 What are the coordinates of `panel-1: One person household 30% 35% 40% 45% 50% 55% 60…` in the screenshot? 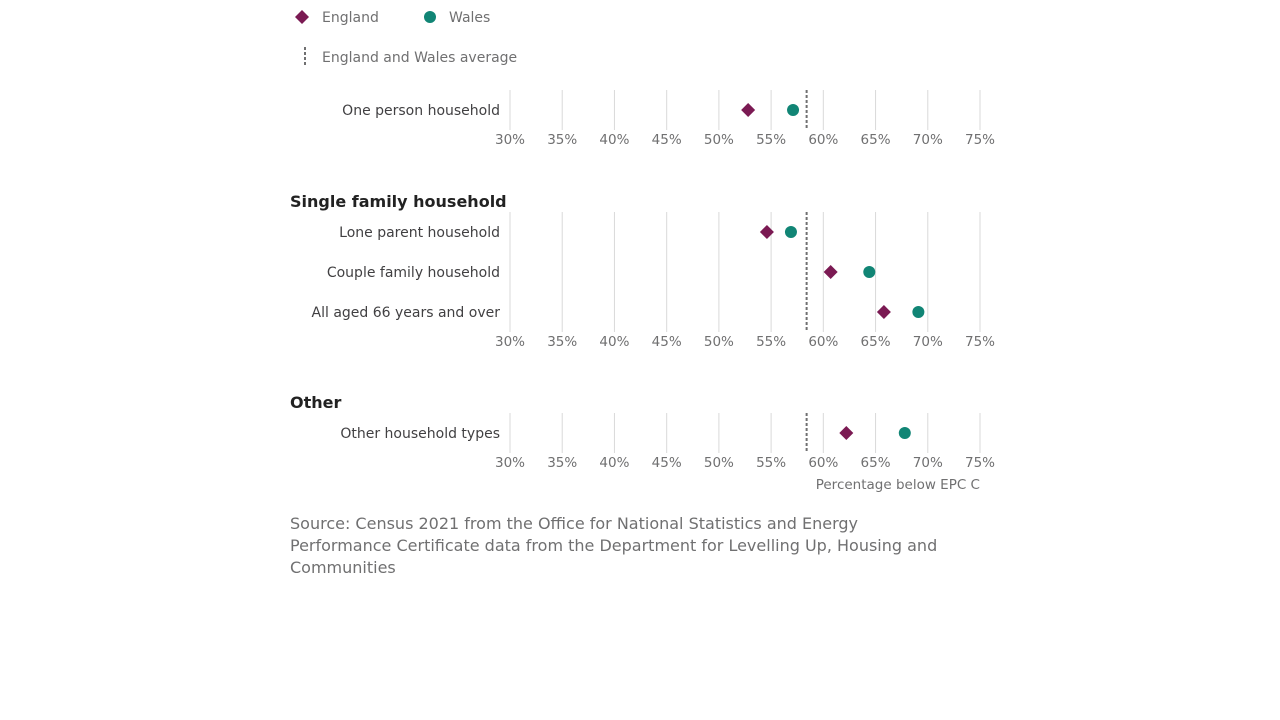 It's located at (668, 119).